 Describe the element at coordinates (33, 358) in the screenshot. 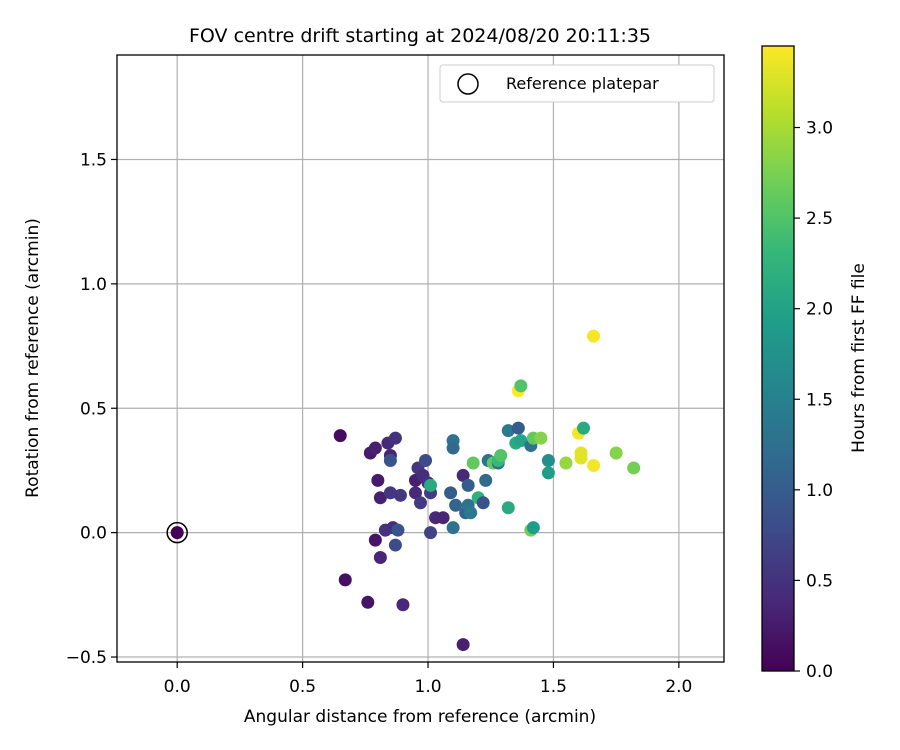

I see `y-axis-label: Rotation from reference (arcmin)` at that location.